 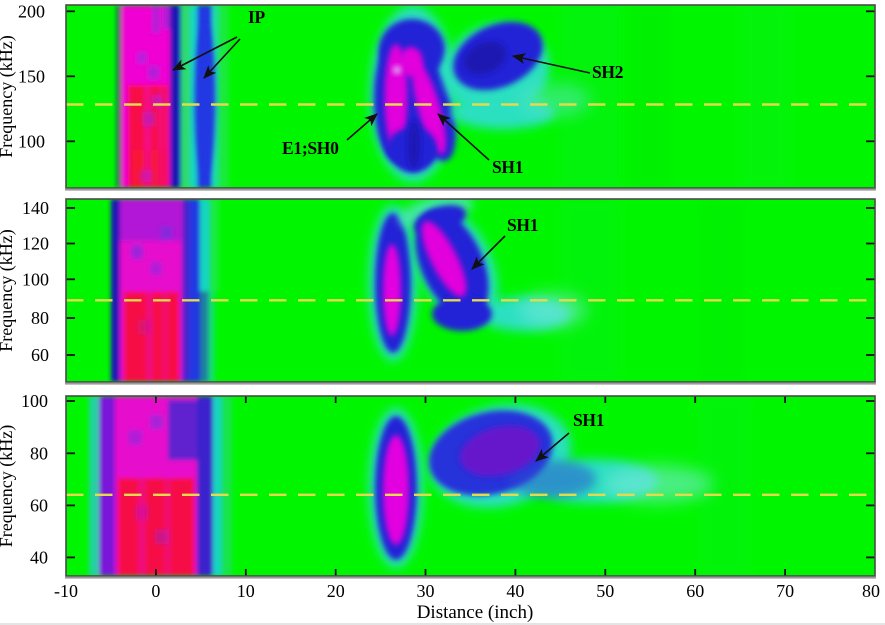 I want to click on svg-text: IP, so click(x=257, y=17).